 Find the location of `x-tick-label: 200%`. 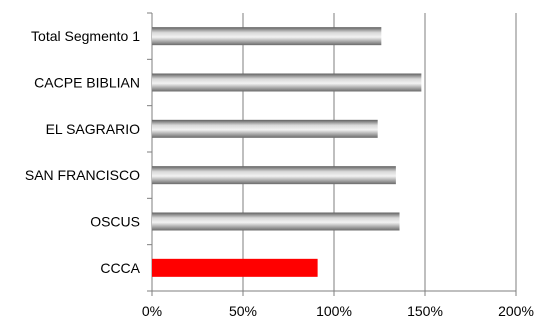

x-tick-label: 200% is located at coordinates (516, 311).